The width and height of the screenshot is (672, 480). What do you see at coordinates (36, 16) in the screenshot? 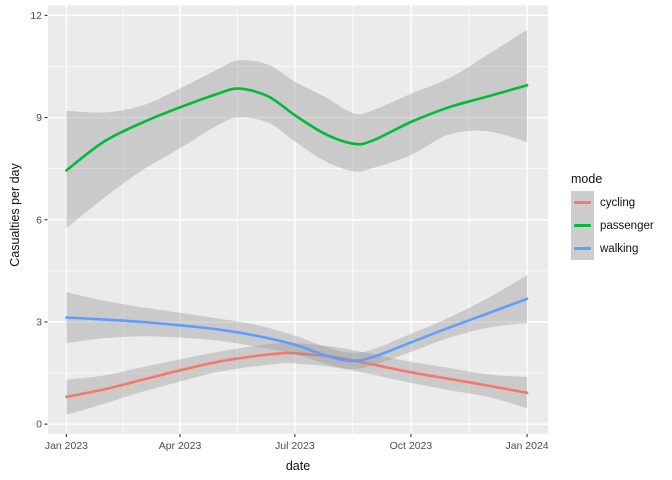
I see `y-tick-label: 12` at bounding box center [36, 16].